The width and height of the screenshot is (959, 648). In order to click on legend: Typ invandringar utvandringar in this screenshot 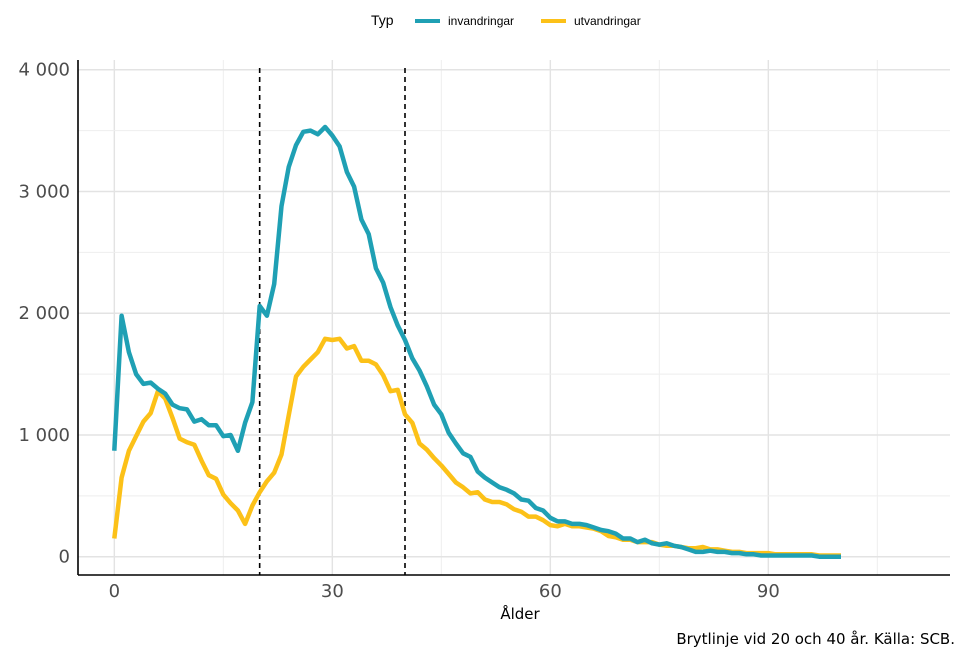, I will do `click(506, 20)`.